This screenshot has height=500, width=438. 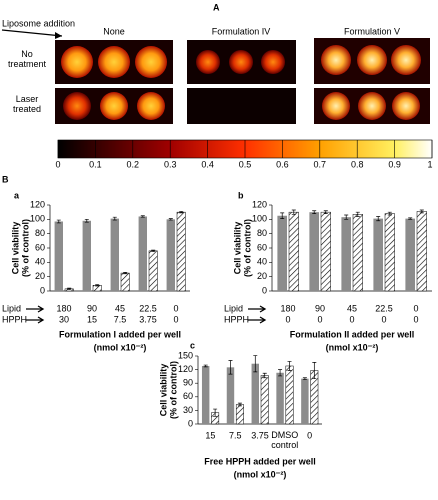 What do you see at coordinates (241, 195) in the screenshot?
I see `chart-label: b` at bounding box center [241, 195].